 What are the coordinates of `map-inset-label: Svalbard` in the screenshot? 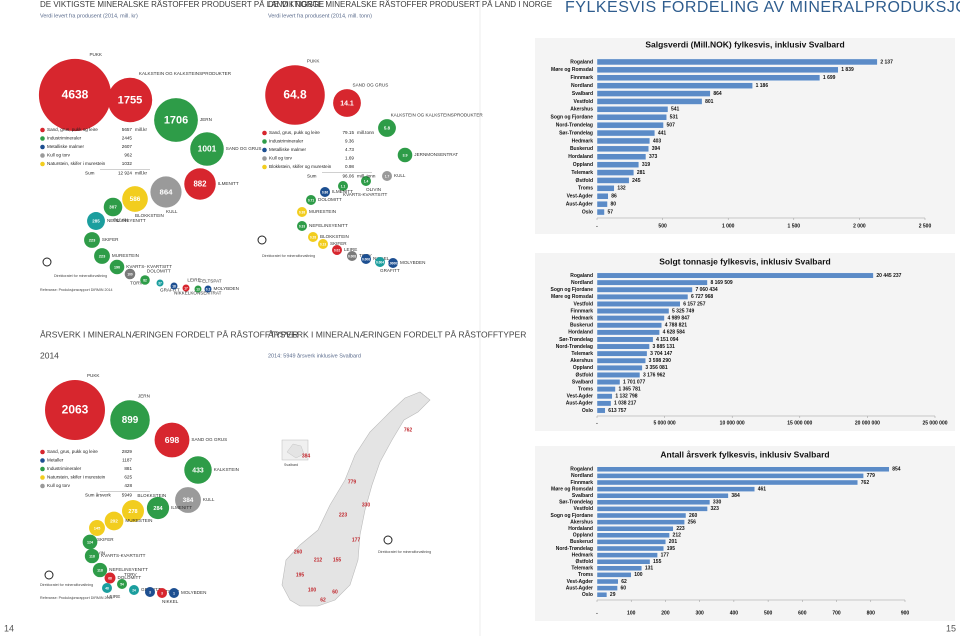 It's located at (291, 465).